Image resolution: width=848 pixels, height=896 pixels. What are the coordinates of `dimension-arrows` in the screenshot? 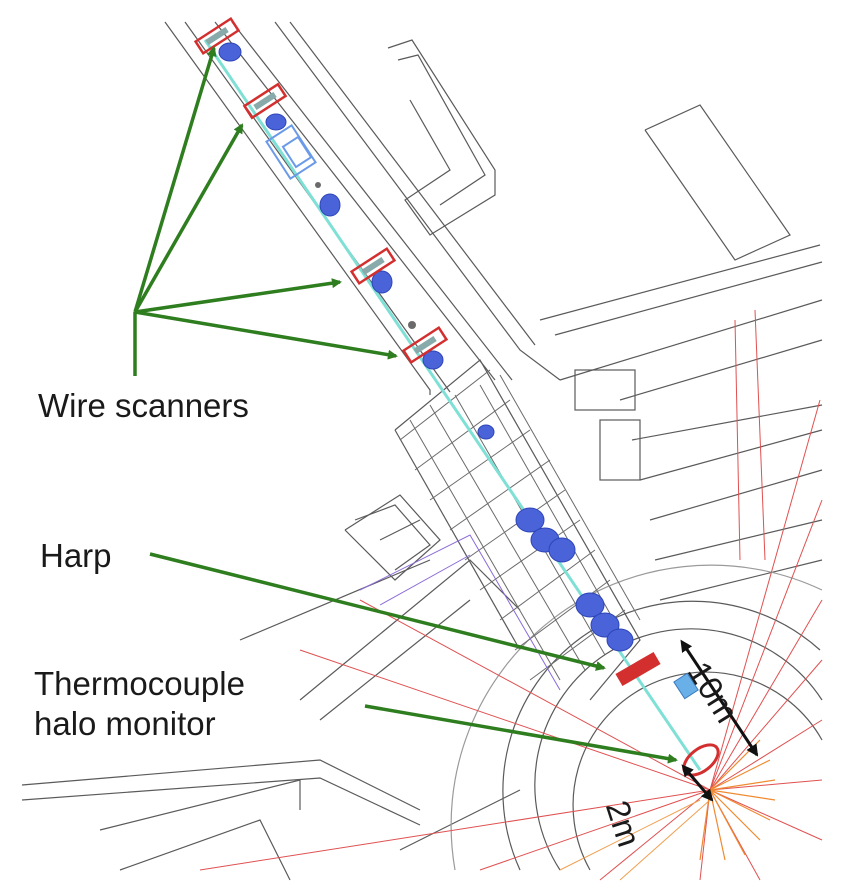 It's located at (719, 720).